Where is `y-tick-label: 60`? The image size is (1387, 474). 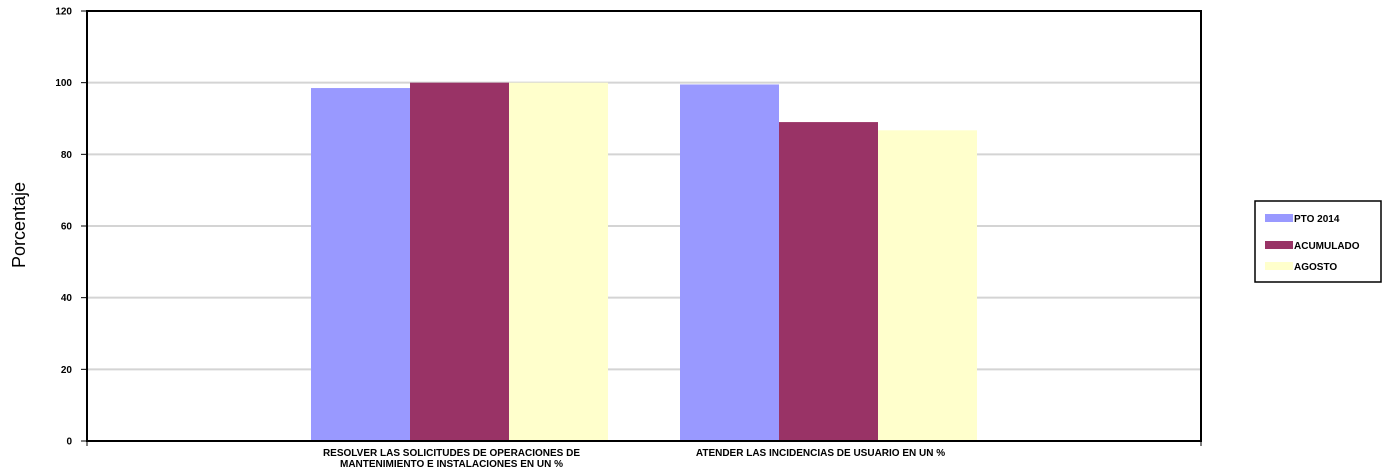
y-tick-label: 60 is located at coordinates (67, 227).